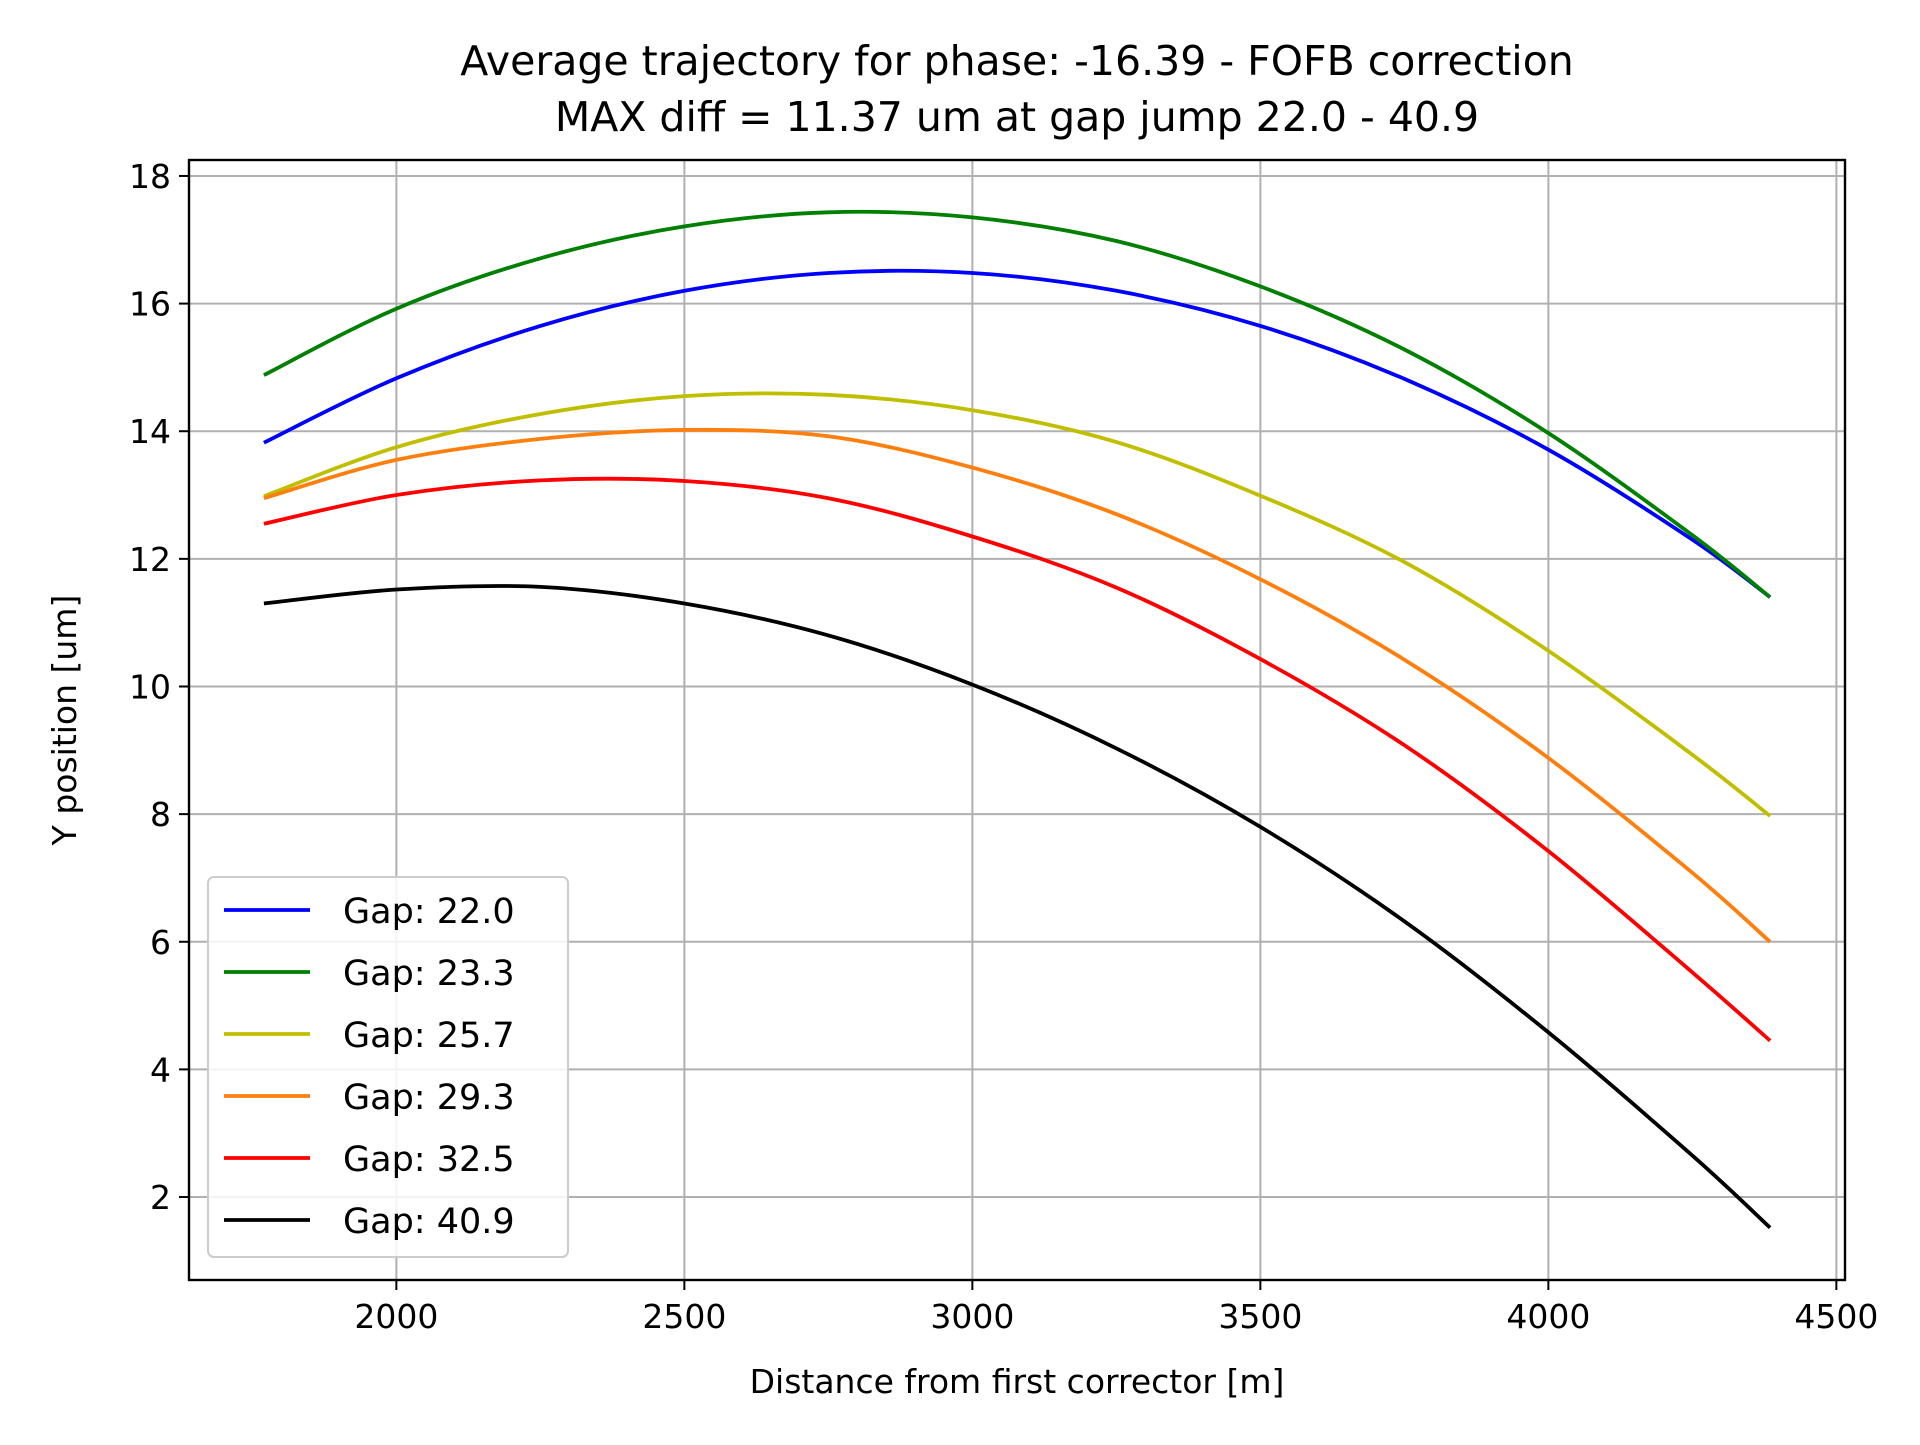  What do you see at coordinates (429, 912) in the screenshot?
I see `legend-label-gap-22-0: Gap: 22.0` at bounding box center [429, 912].